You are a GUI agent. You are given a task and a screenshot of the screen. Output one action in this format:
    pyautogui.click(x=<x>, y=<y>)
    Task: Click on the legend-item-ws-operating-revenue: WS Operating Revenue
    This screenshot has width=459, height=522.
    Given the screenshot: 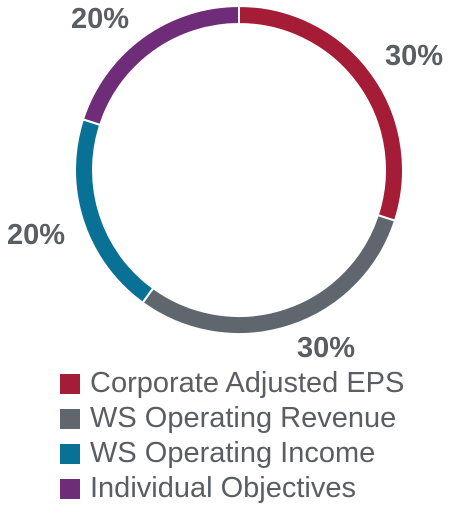 What is the action you would take?
    pyautogui.click(x=232, y=418)
    